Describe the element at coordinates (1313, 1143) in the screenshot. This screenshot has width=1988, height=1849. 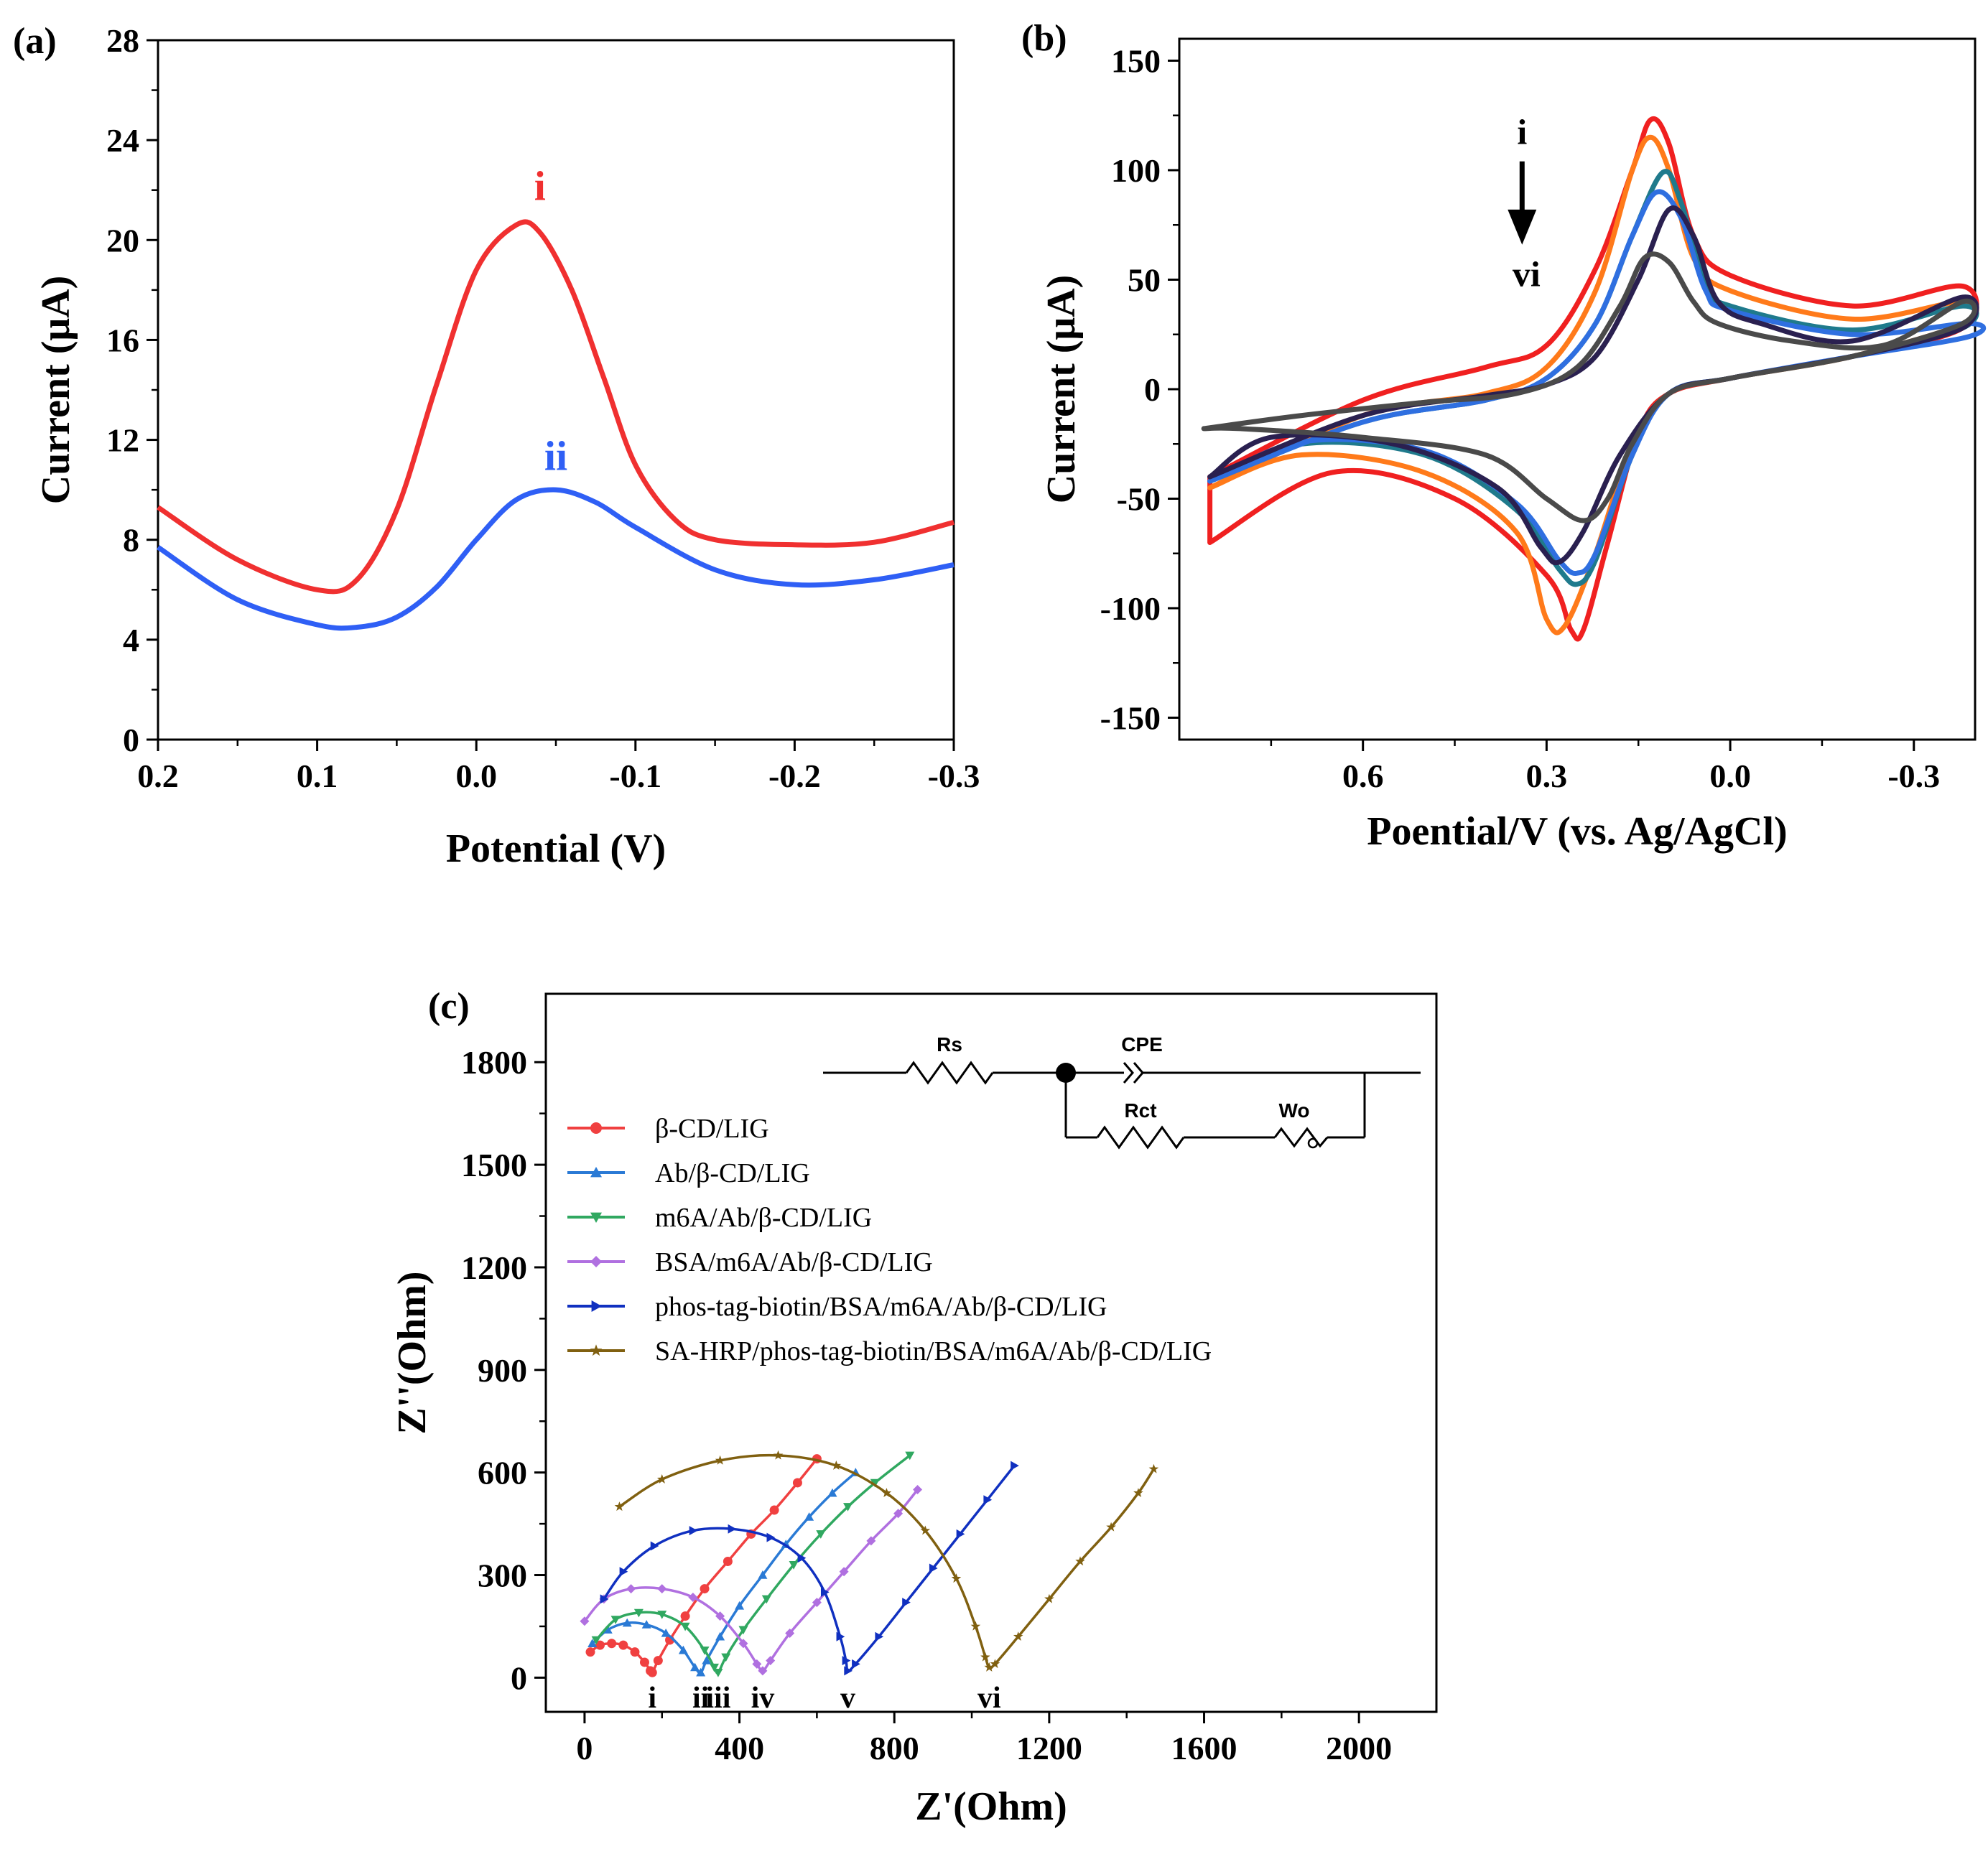
I see `circuit-warburg-mark` at that location.